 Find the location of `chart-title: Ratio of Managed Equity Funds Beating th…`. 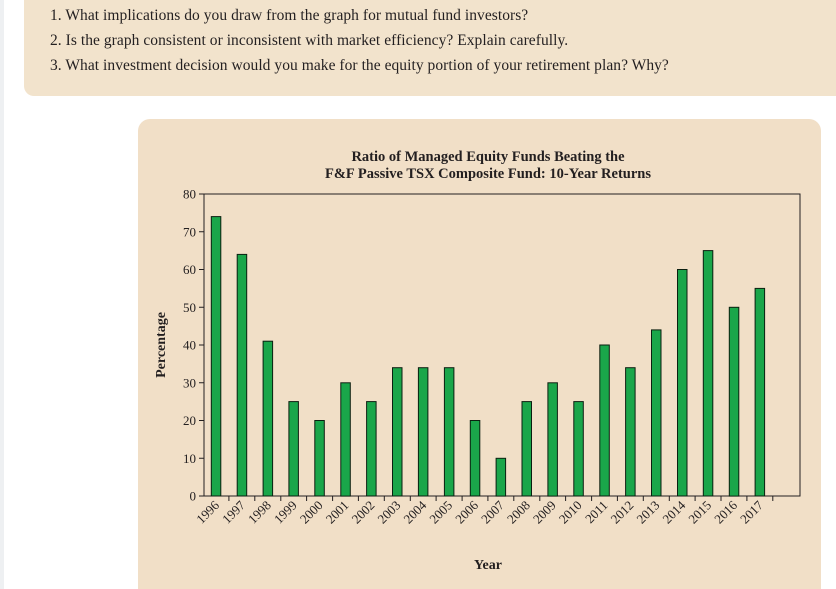

chart-title: Ratio of Managed Equity Funds Beating th… is located at coordinates (488, 157).